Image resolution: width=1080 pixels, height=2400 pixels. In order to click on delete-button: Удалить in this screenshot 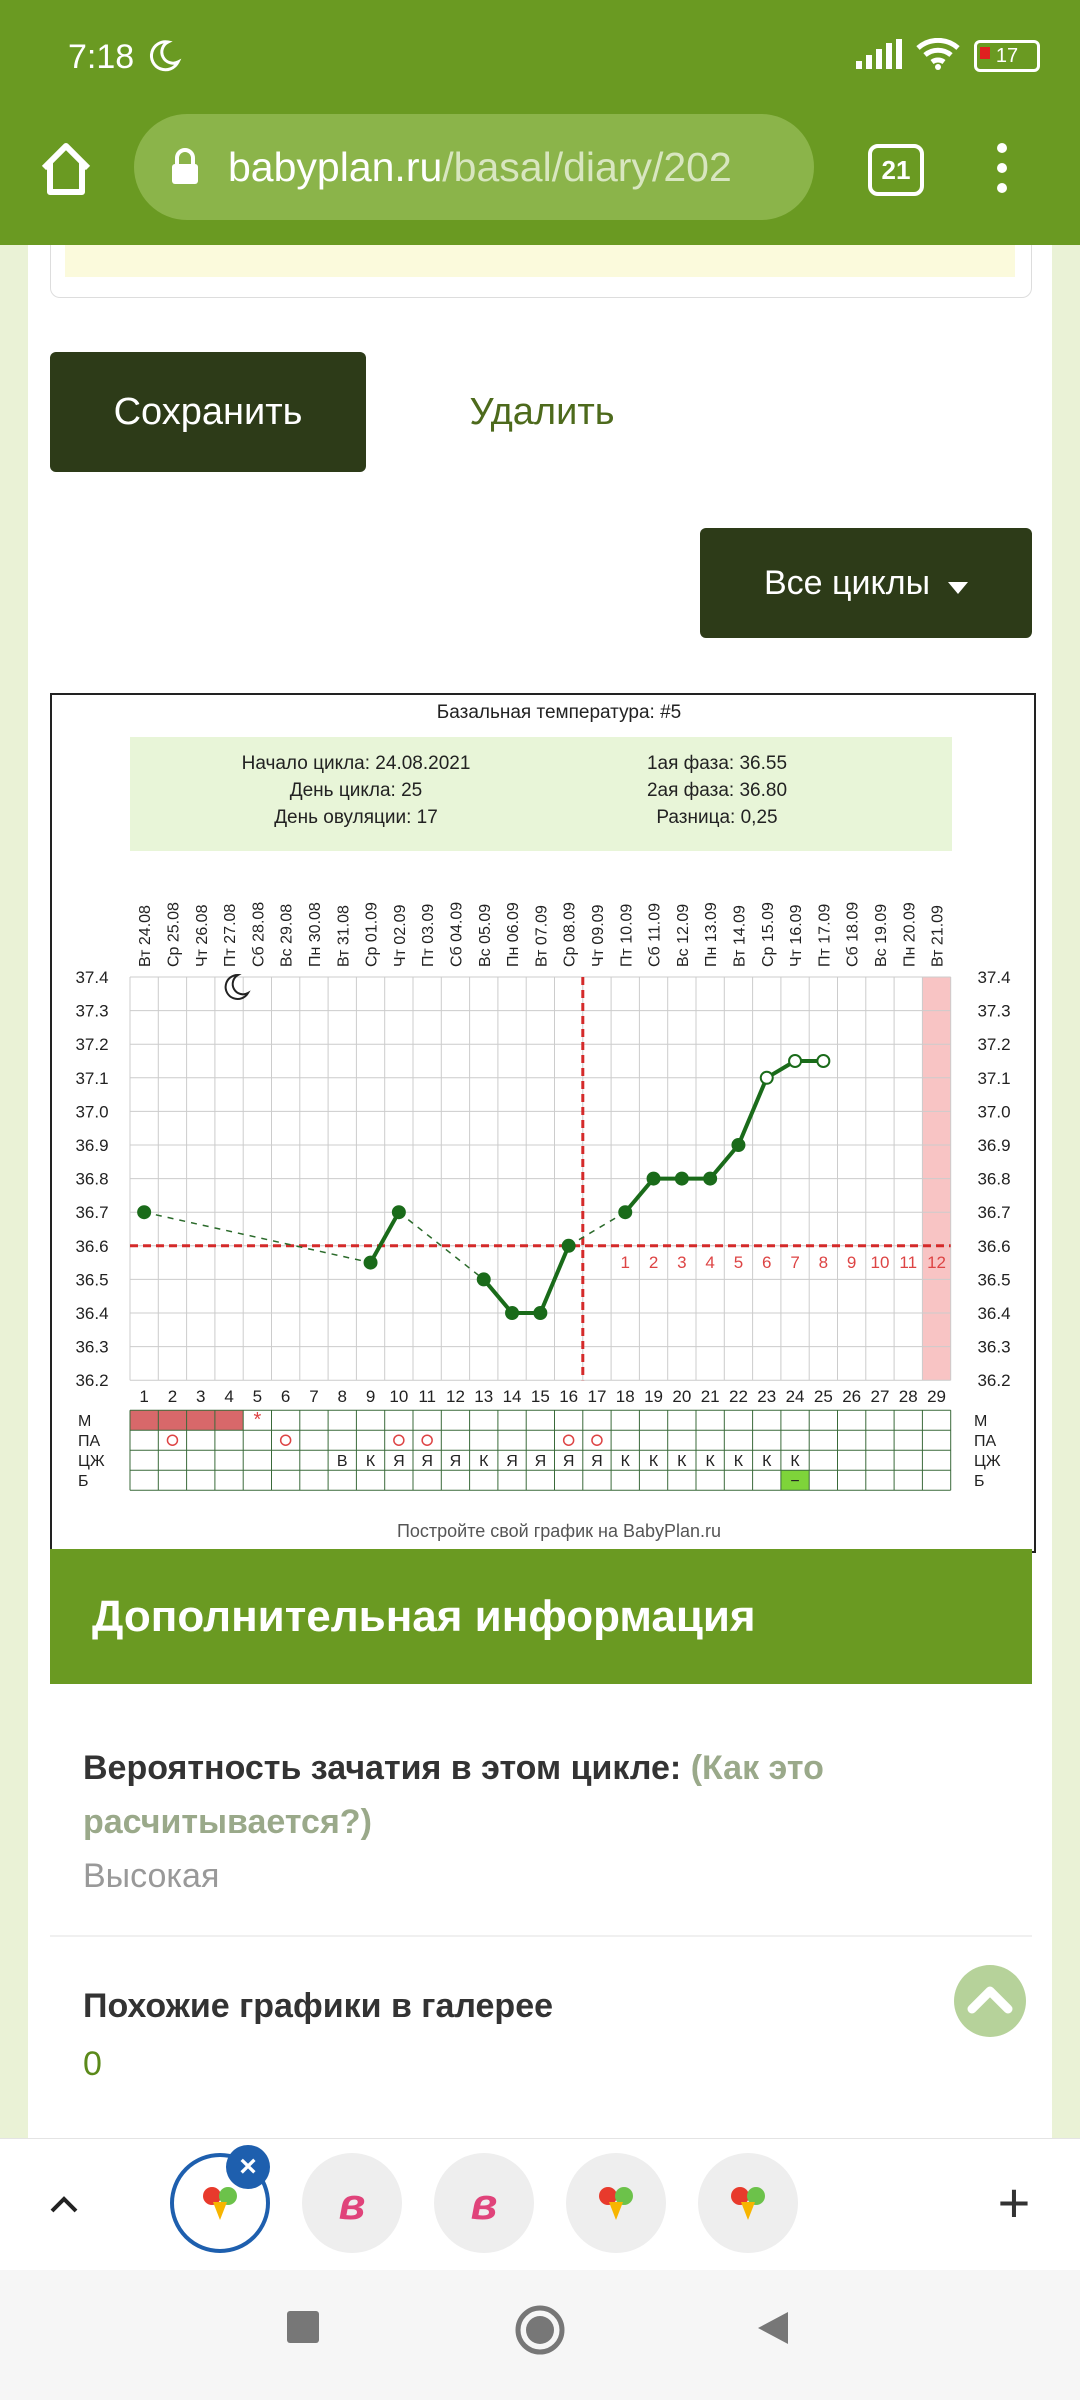, I will do `click(542, 411)`.